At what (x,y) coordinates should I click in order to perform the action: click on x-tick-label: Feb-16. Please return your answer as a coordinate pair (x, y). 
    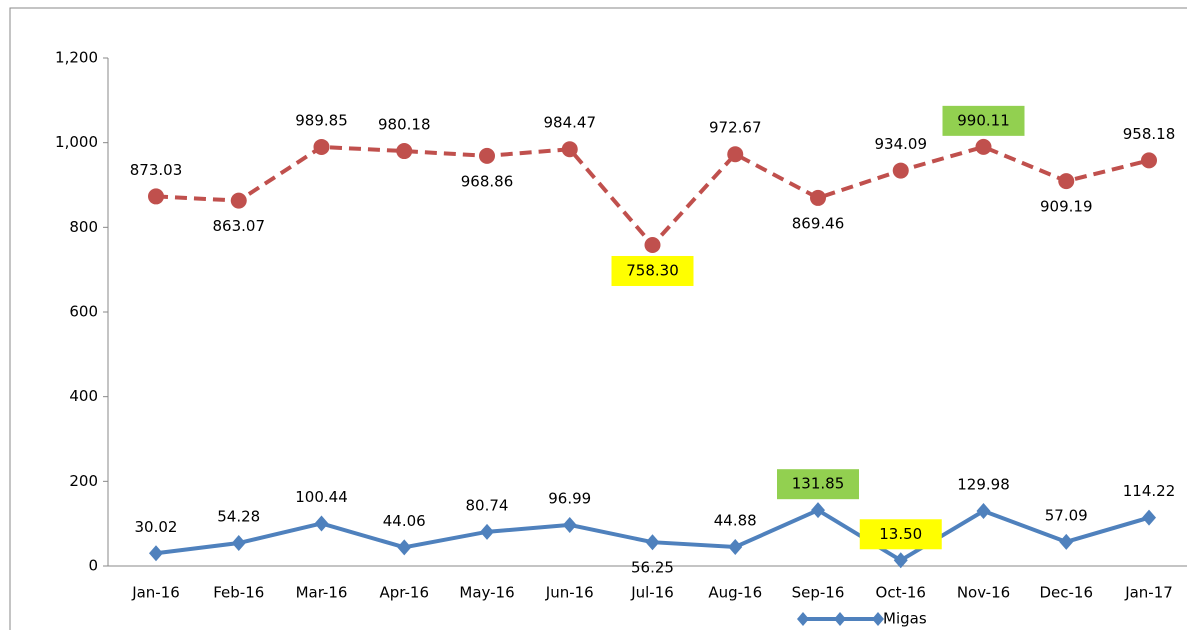
    Looking at the image, I should click on (238, 593).